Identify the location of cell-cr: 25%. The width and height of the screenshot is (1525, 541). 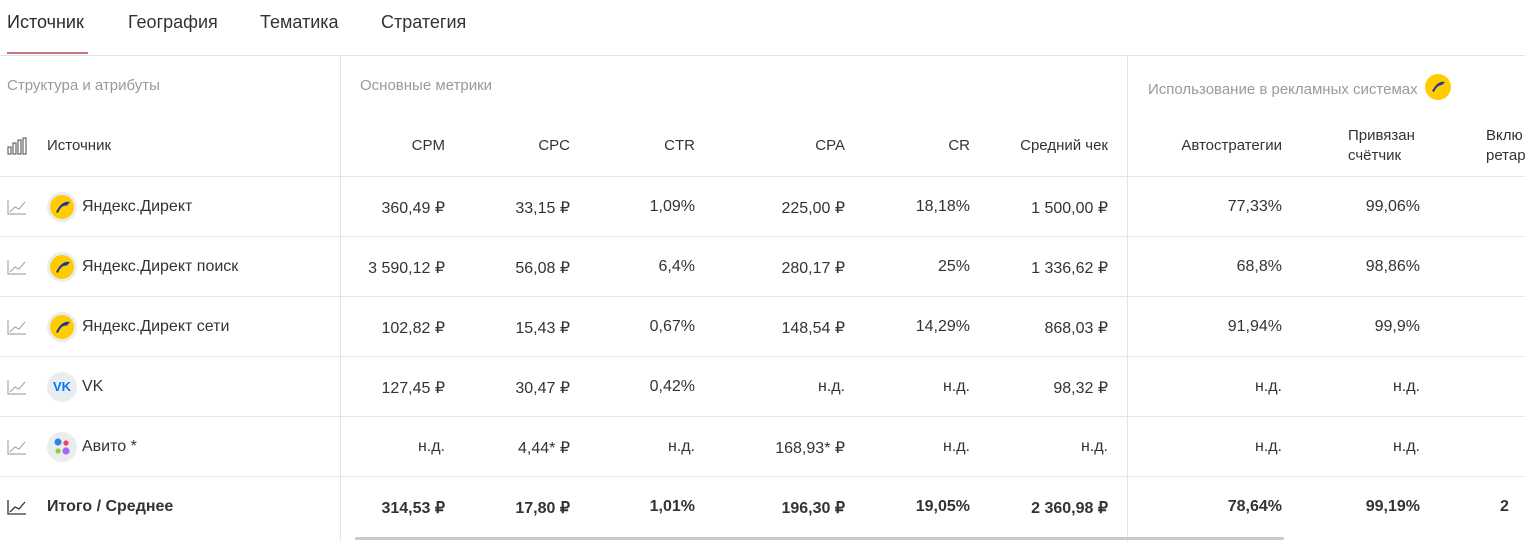
(953, 266).